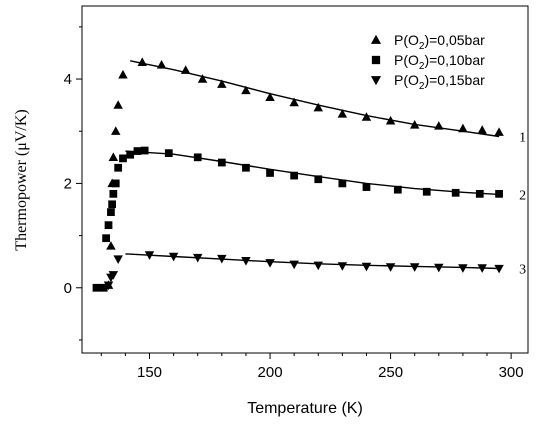  What do you see at coordinates (68, 183) in the screenshot?
I see `y-tick-label: 2` at bounding box center [68, 183].